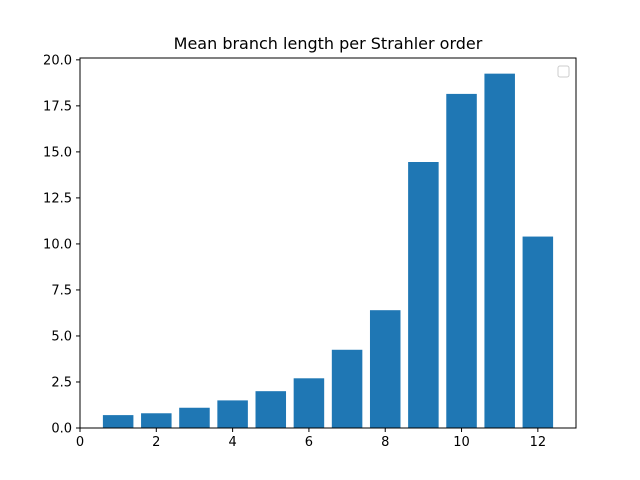 Image resolution: width=640 pixels, height=480 pixels. What do you see at coordinates (563, 71) in the screenshot?
I see `legend-box` at bounding box center [563, 71].